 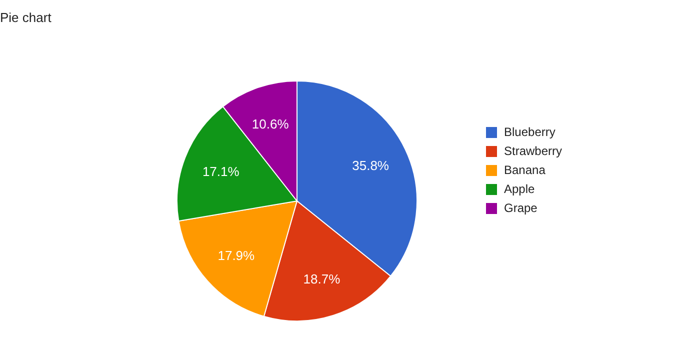 I want to click on data-label: 18.7%, so click(x=322, y=278).